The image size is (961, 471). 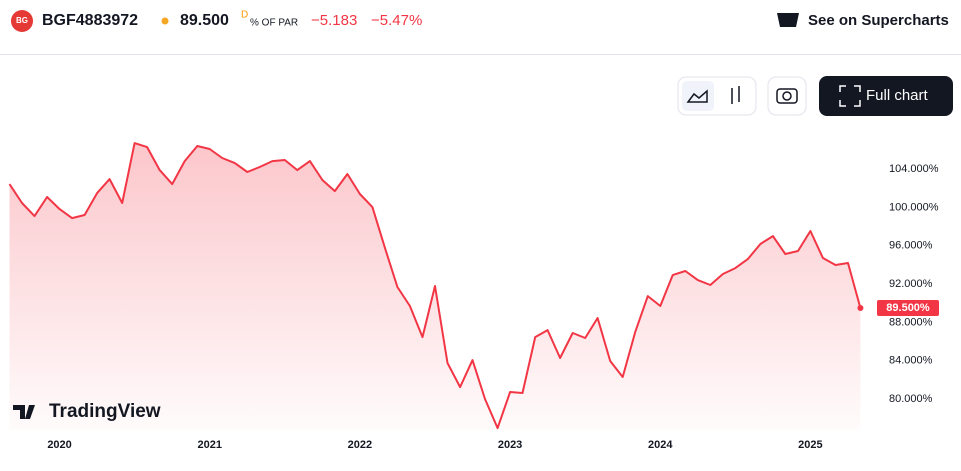 I want to click on camera-lens, so click(x=787, y=96).